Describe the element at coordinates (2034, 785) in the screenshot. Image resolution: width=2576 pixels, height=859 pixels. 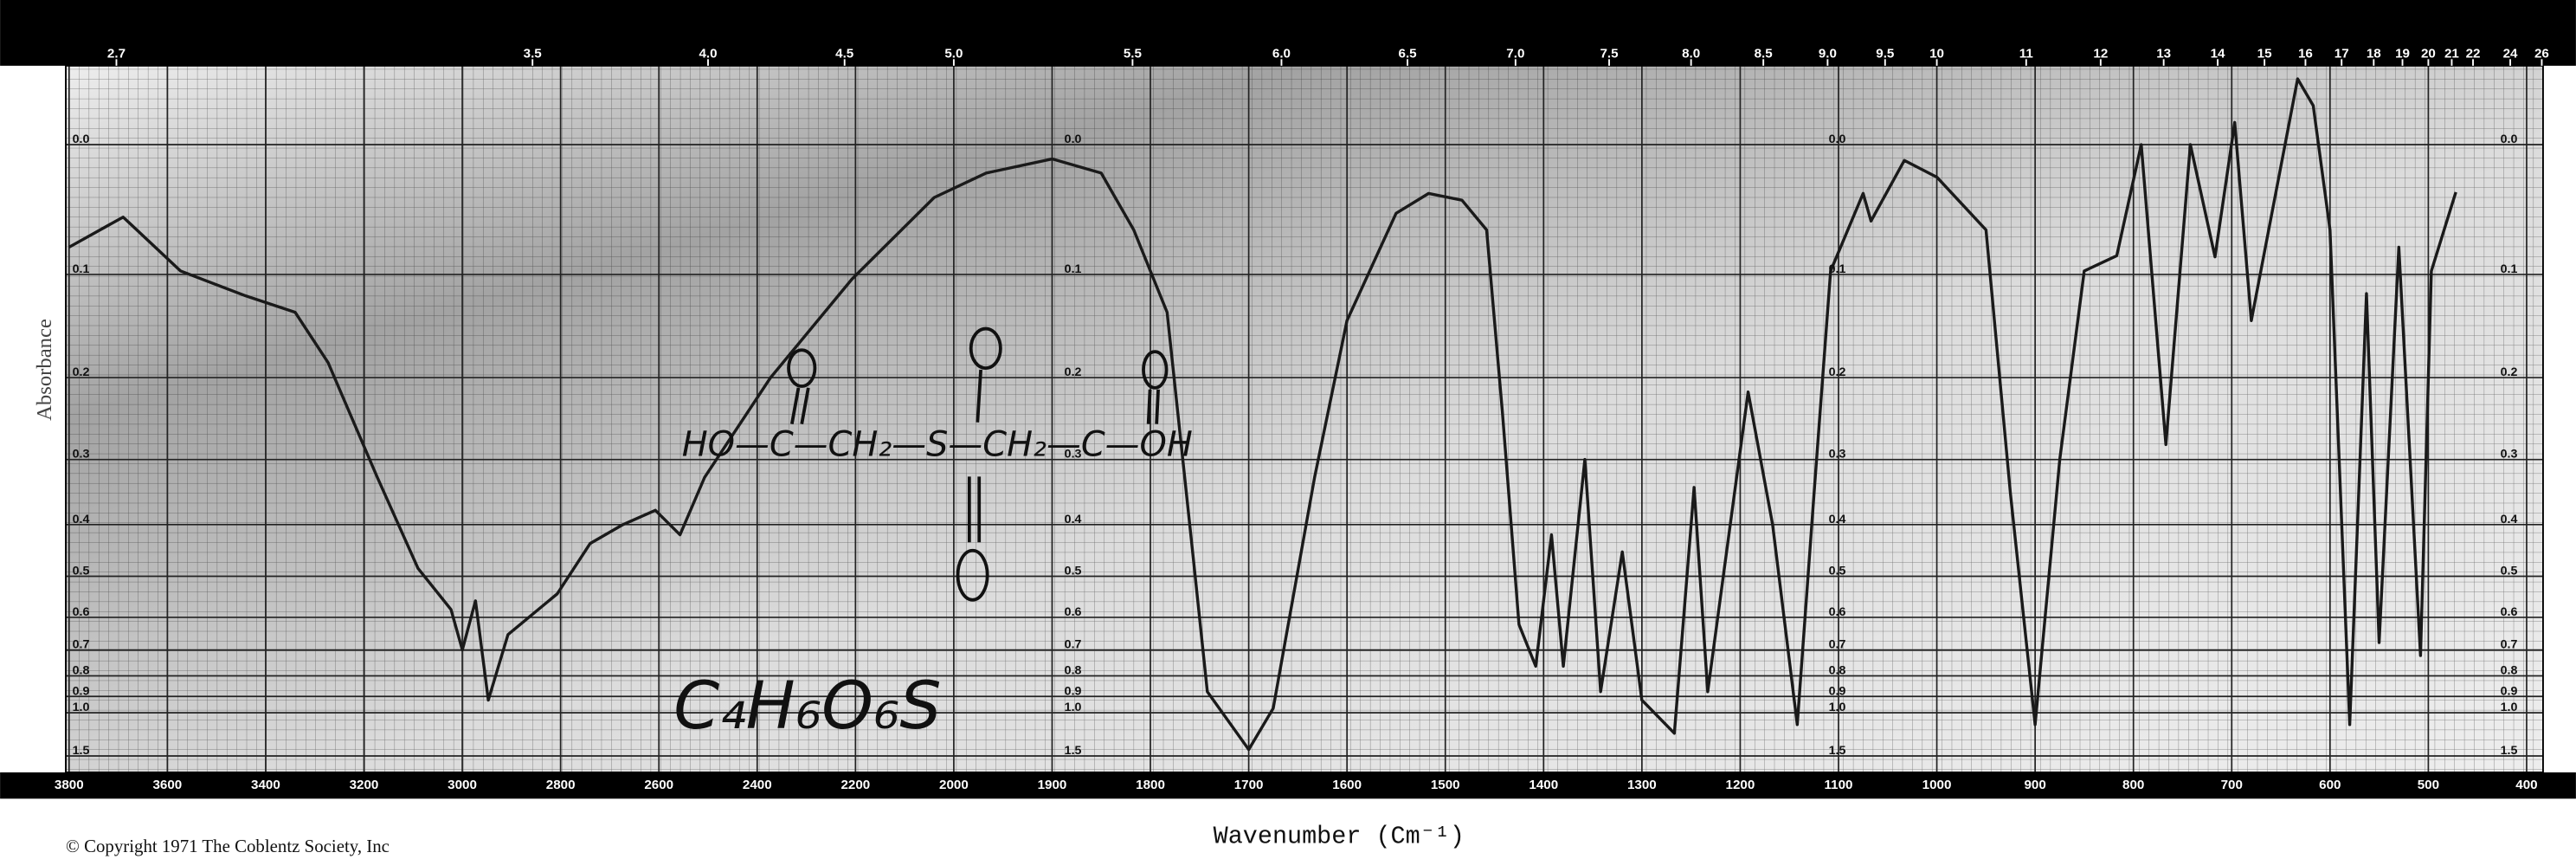
I see `x-tick-label: 900` at that location.